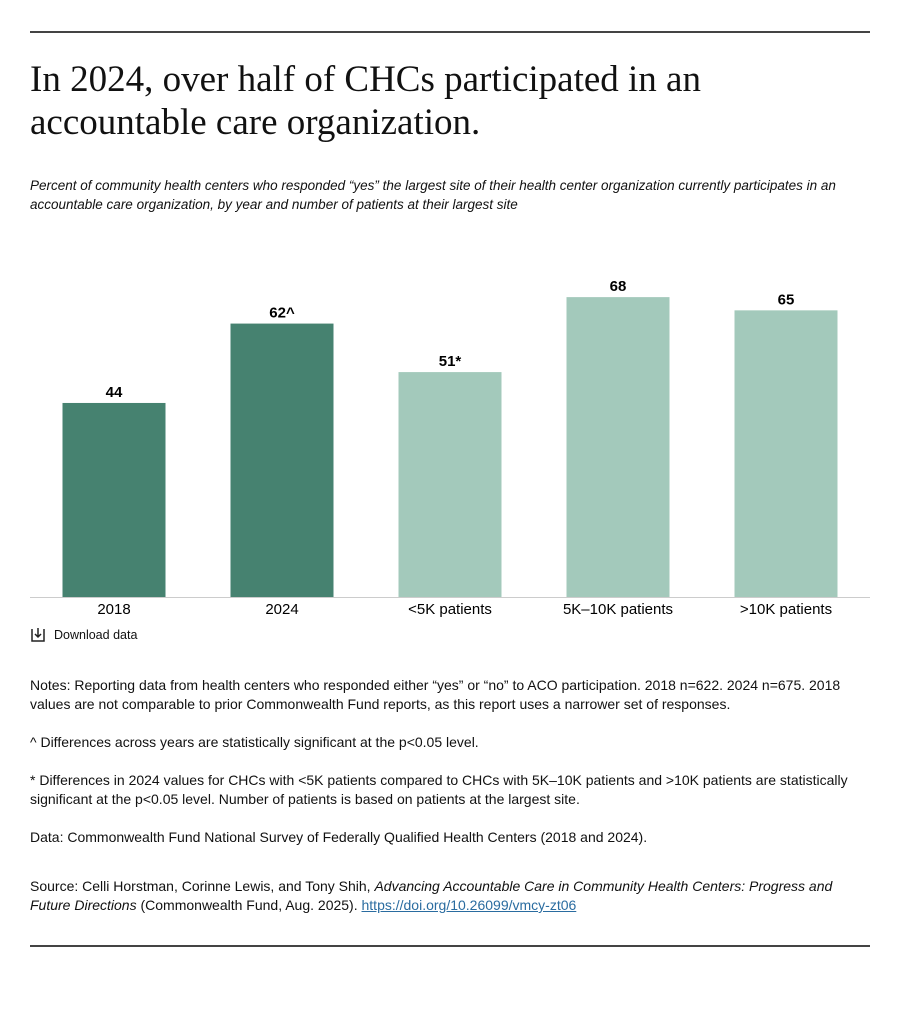 The image size is (900, 1009). I want to click on bottom-rule, so click(450, 946).